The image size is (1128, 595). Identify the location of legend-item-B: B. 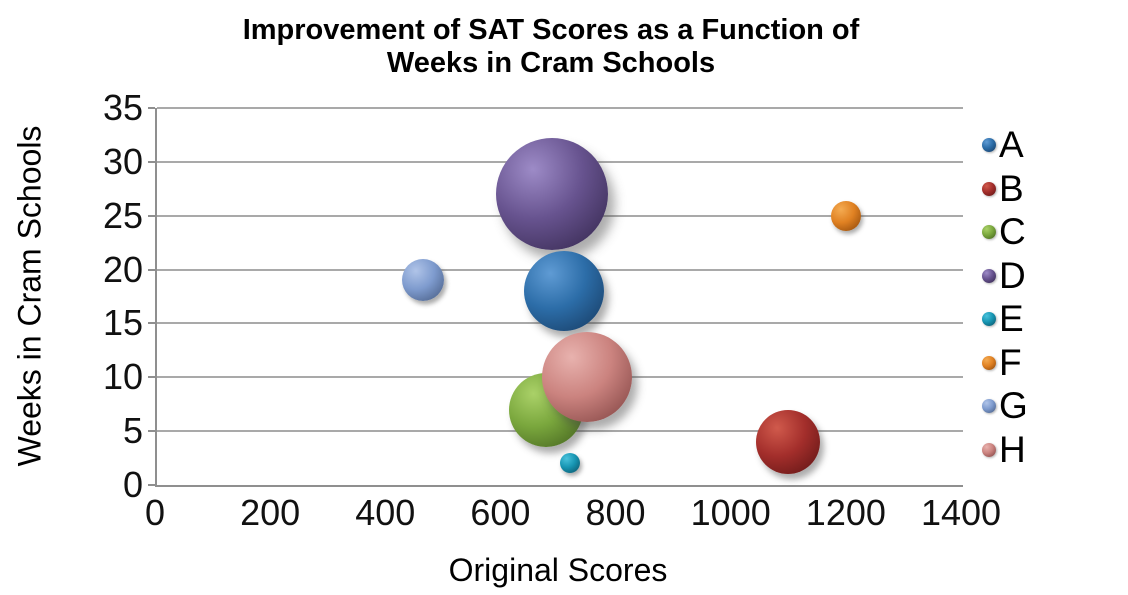
(1003, 188).